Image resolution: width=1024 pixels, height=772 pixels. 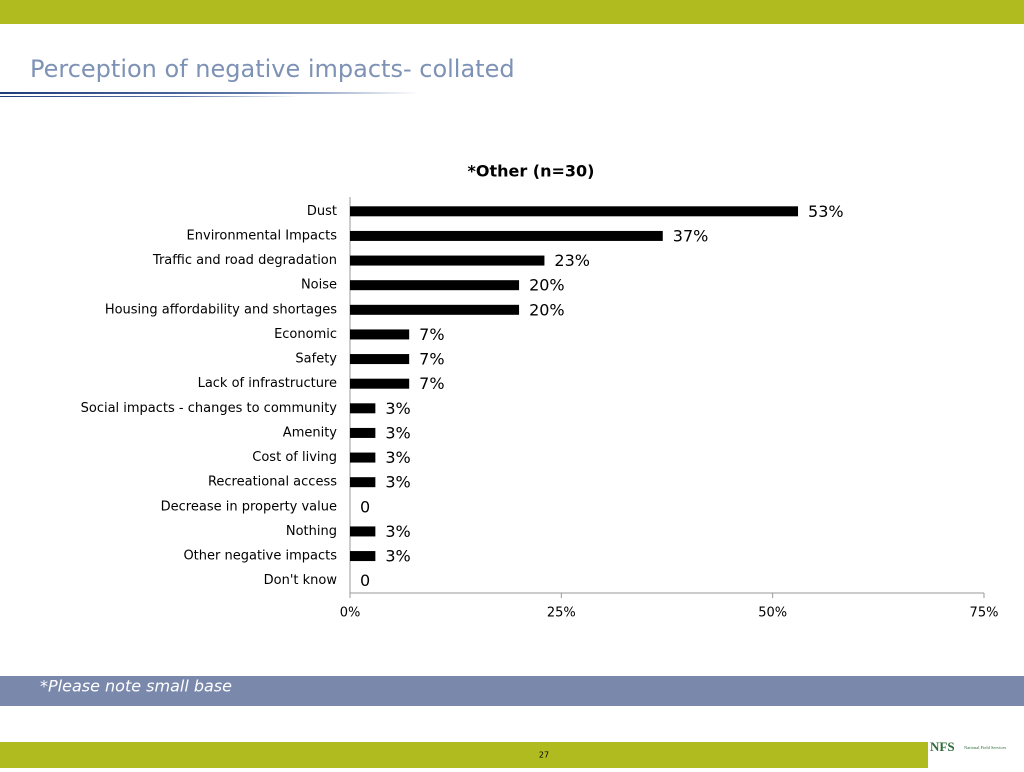 What do you see at coordinates (244, 260) in the screenshot?
I see `y-tick-label: Traffic and road degradation` at bounding box center [244, 260].